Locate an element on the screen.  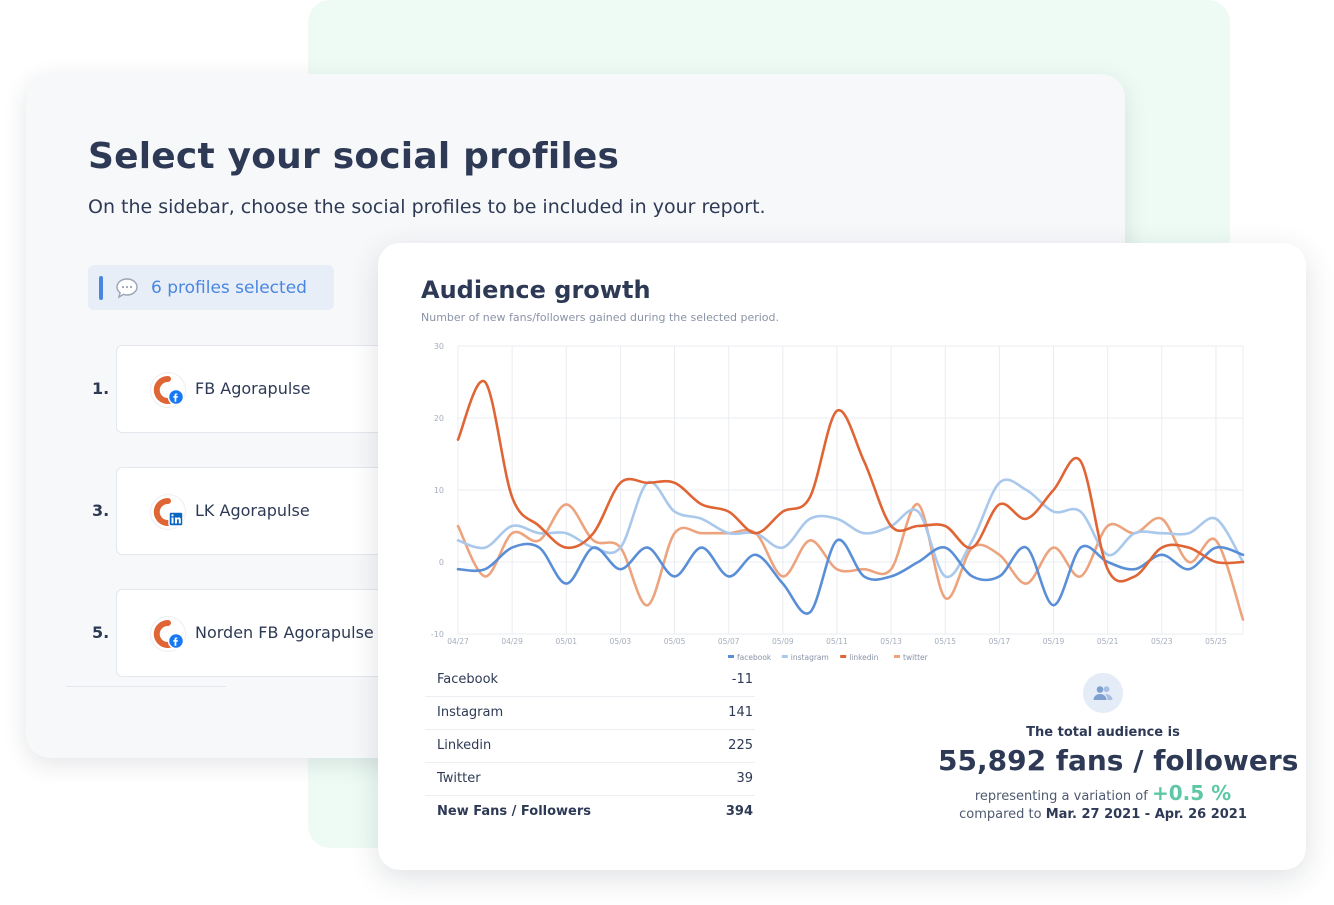
y-tick-label: 10 is located at coordinates (439, 490).